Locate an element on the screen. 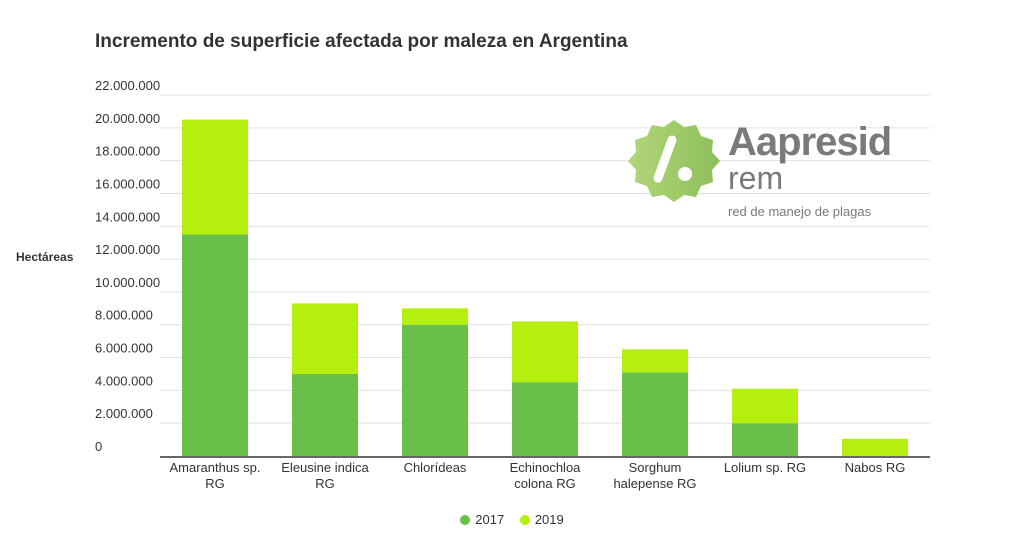 This screenshot has width=1024, height=556. y-tick-label: 20.000.000 is located at coordinates (127, 118).